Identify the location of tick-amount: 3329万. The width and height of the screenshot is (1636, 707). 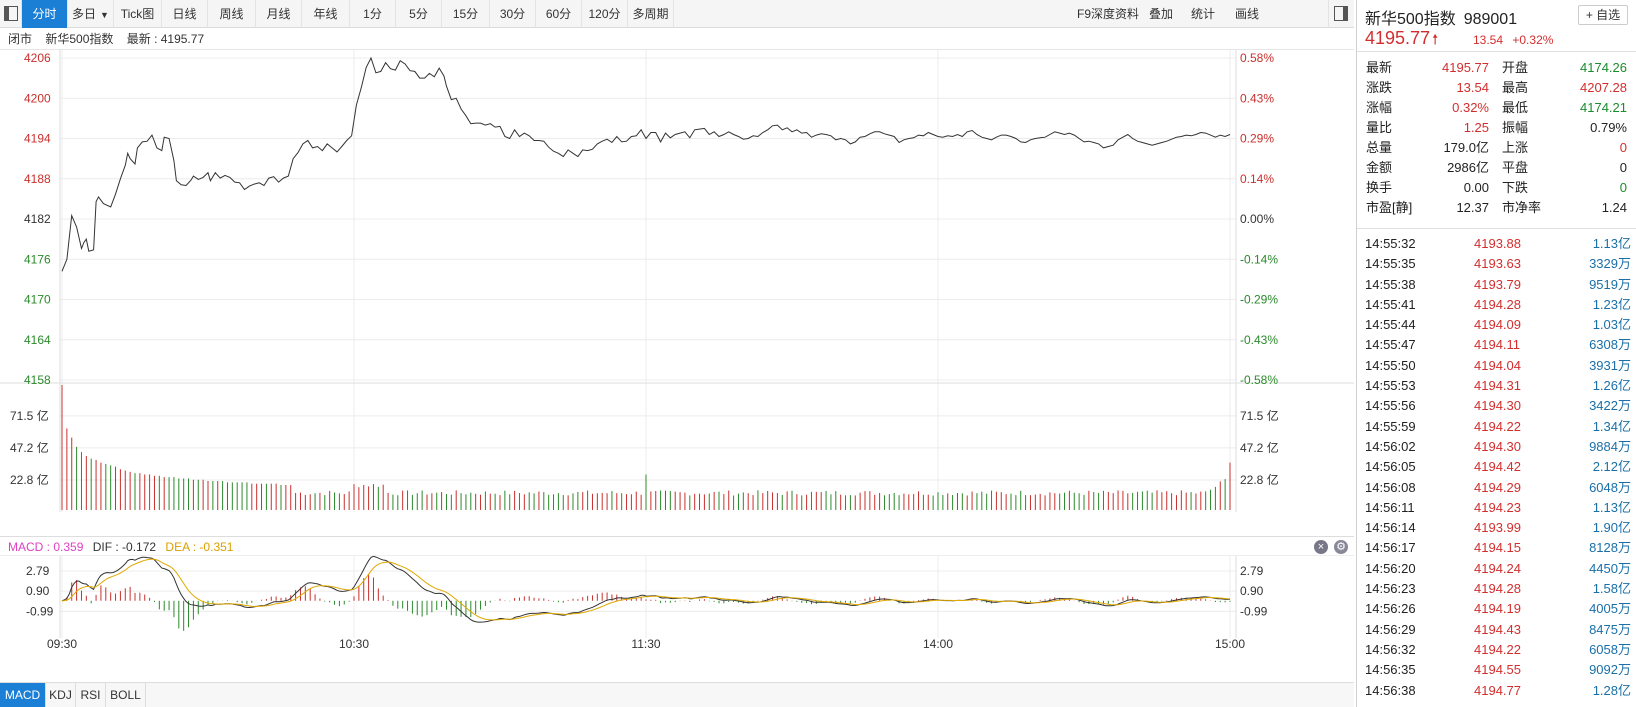
(1610, 264).